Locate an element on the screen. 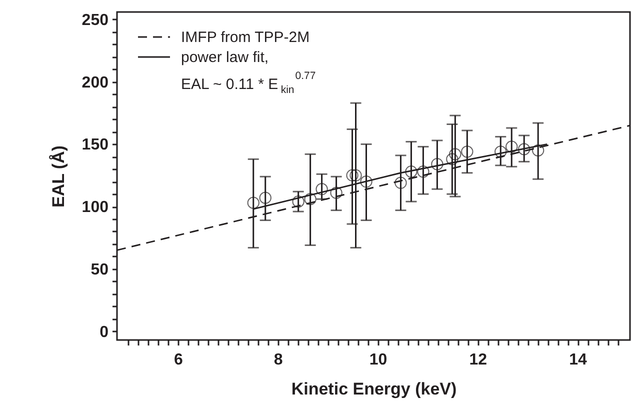 The image size is (639, 414). x-tick-label: 8 is located at coordinates (278, 360).